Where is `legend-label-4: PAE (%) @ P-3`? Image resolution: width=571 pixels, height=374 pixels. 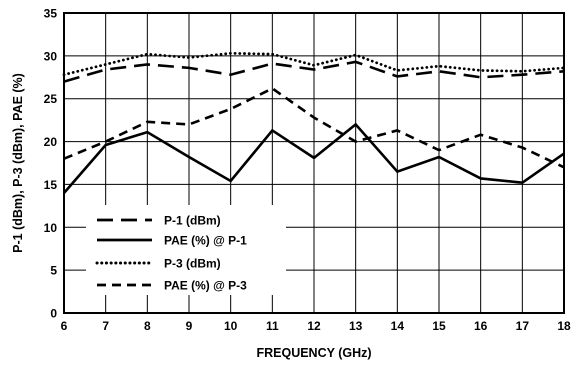
legend-label-4: PAE (%) @ P-3 is located at coordinates (205, 286).